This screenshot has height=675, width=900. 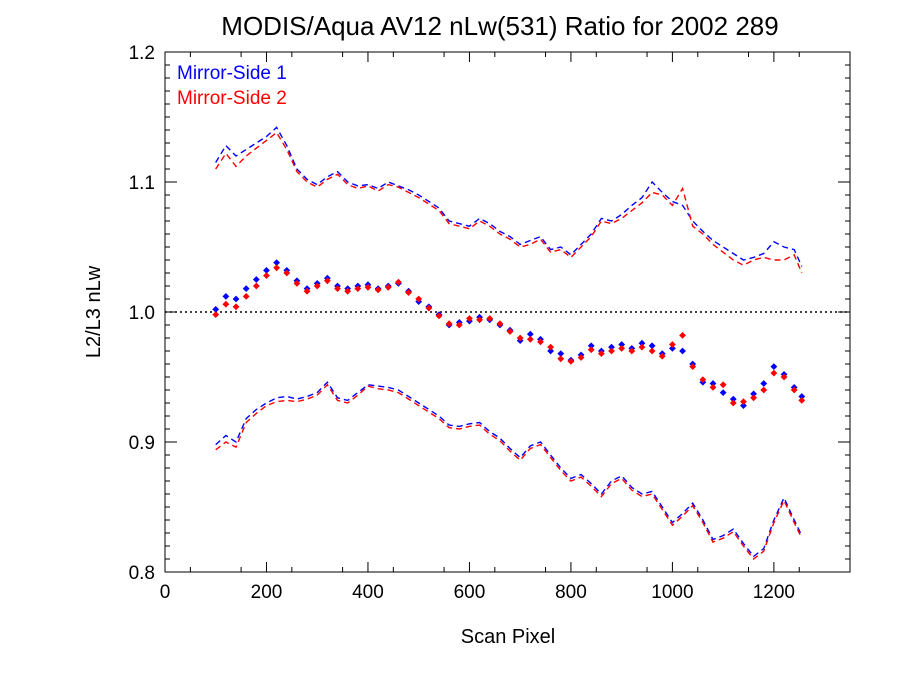 I want to click on x-axis-label: Scan Pixel, so click(x=508, y=637).